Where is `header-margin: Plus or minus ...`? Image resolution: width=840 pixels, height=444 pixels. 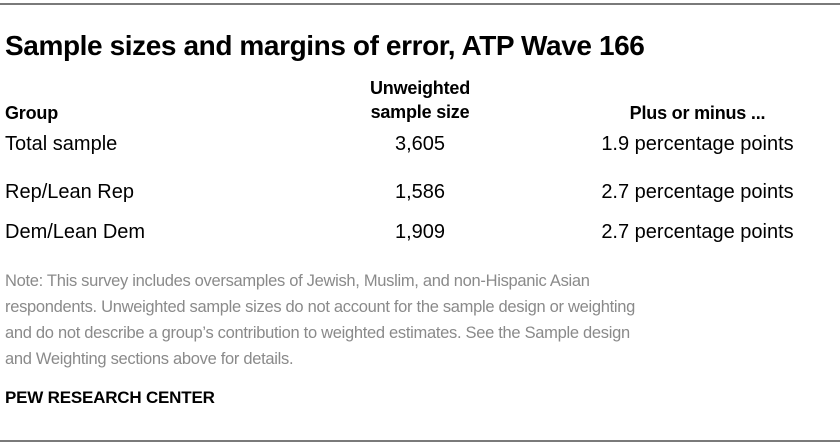 header-margin: Plus or minus ... is located at coordinates (697, 113).